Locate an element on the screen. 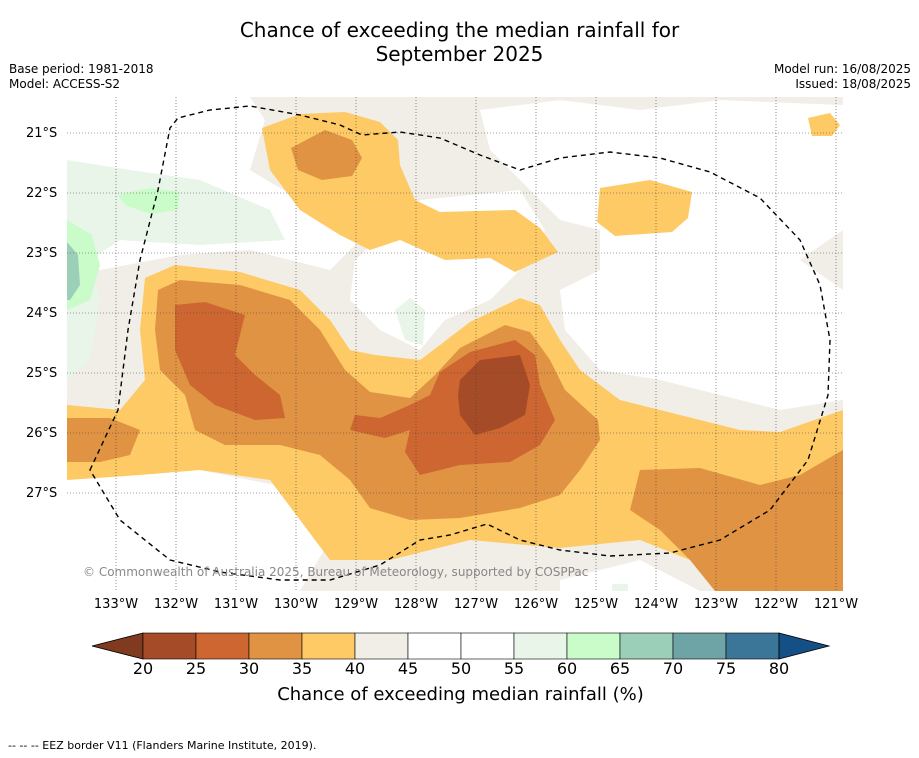 The image size is (919, 758). lon-label-128w: 128°W is located at coordinates (416, 604).